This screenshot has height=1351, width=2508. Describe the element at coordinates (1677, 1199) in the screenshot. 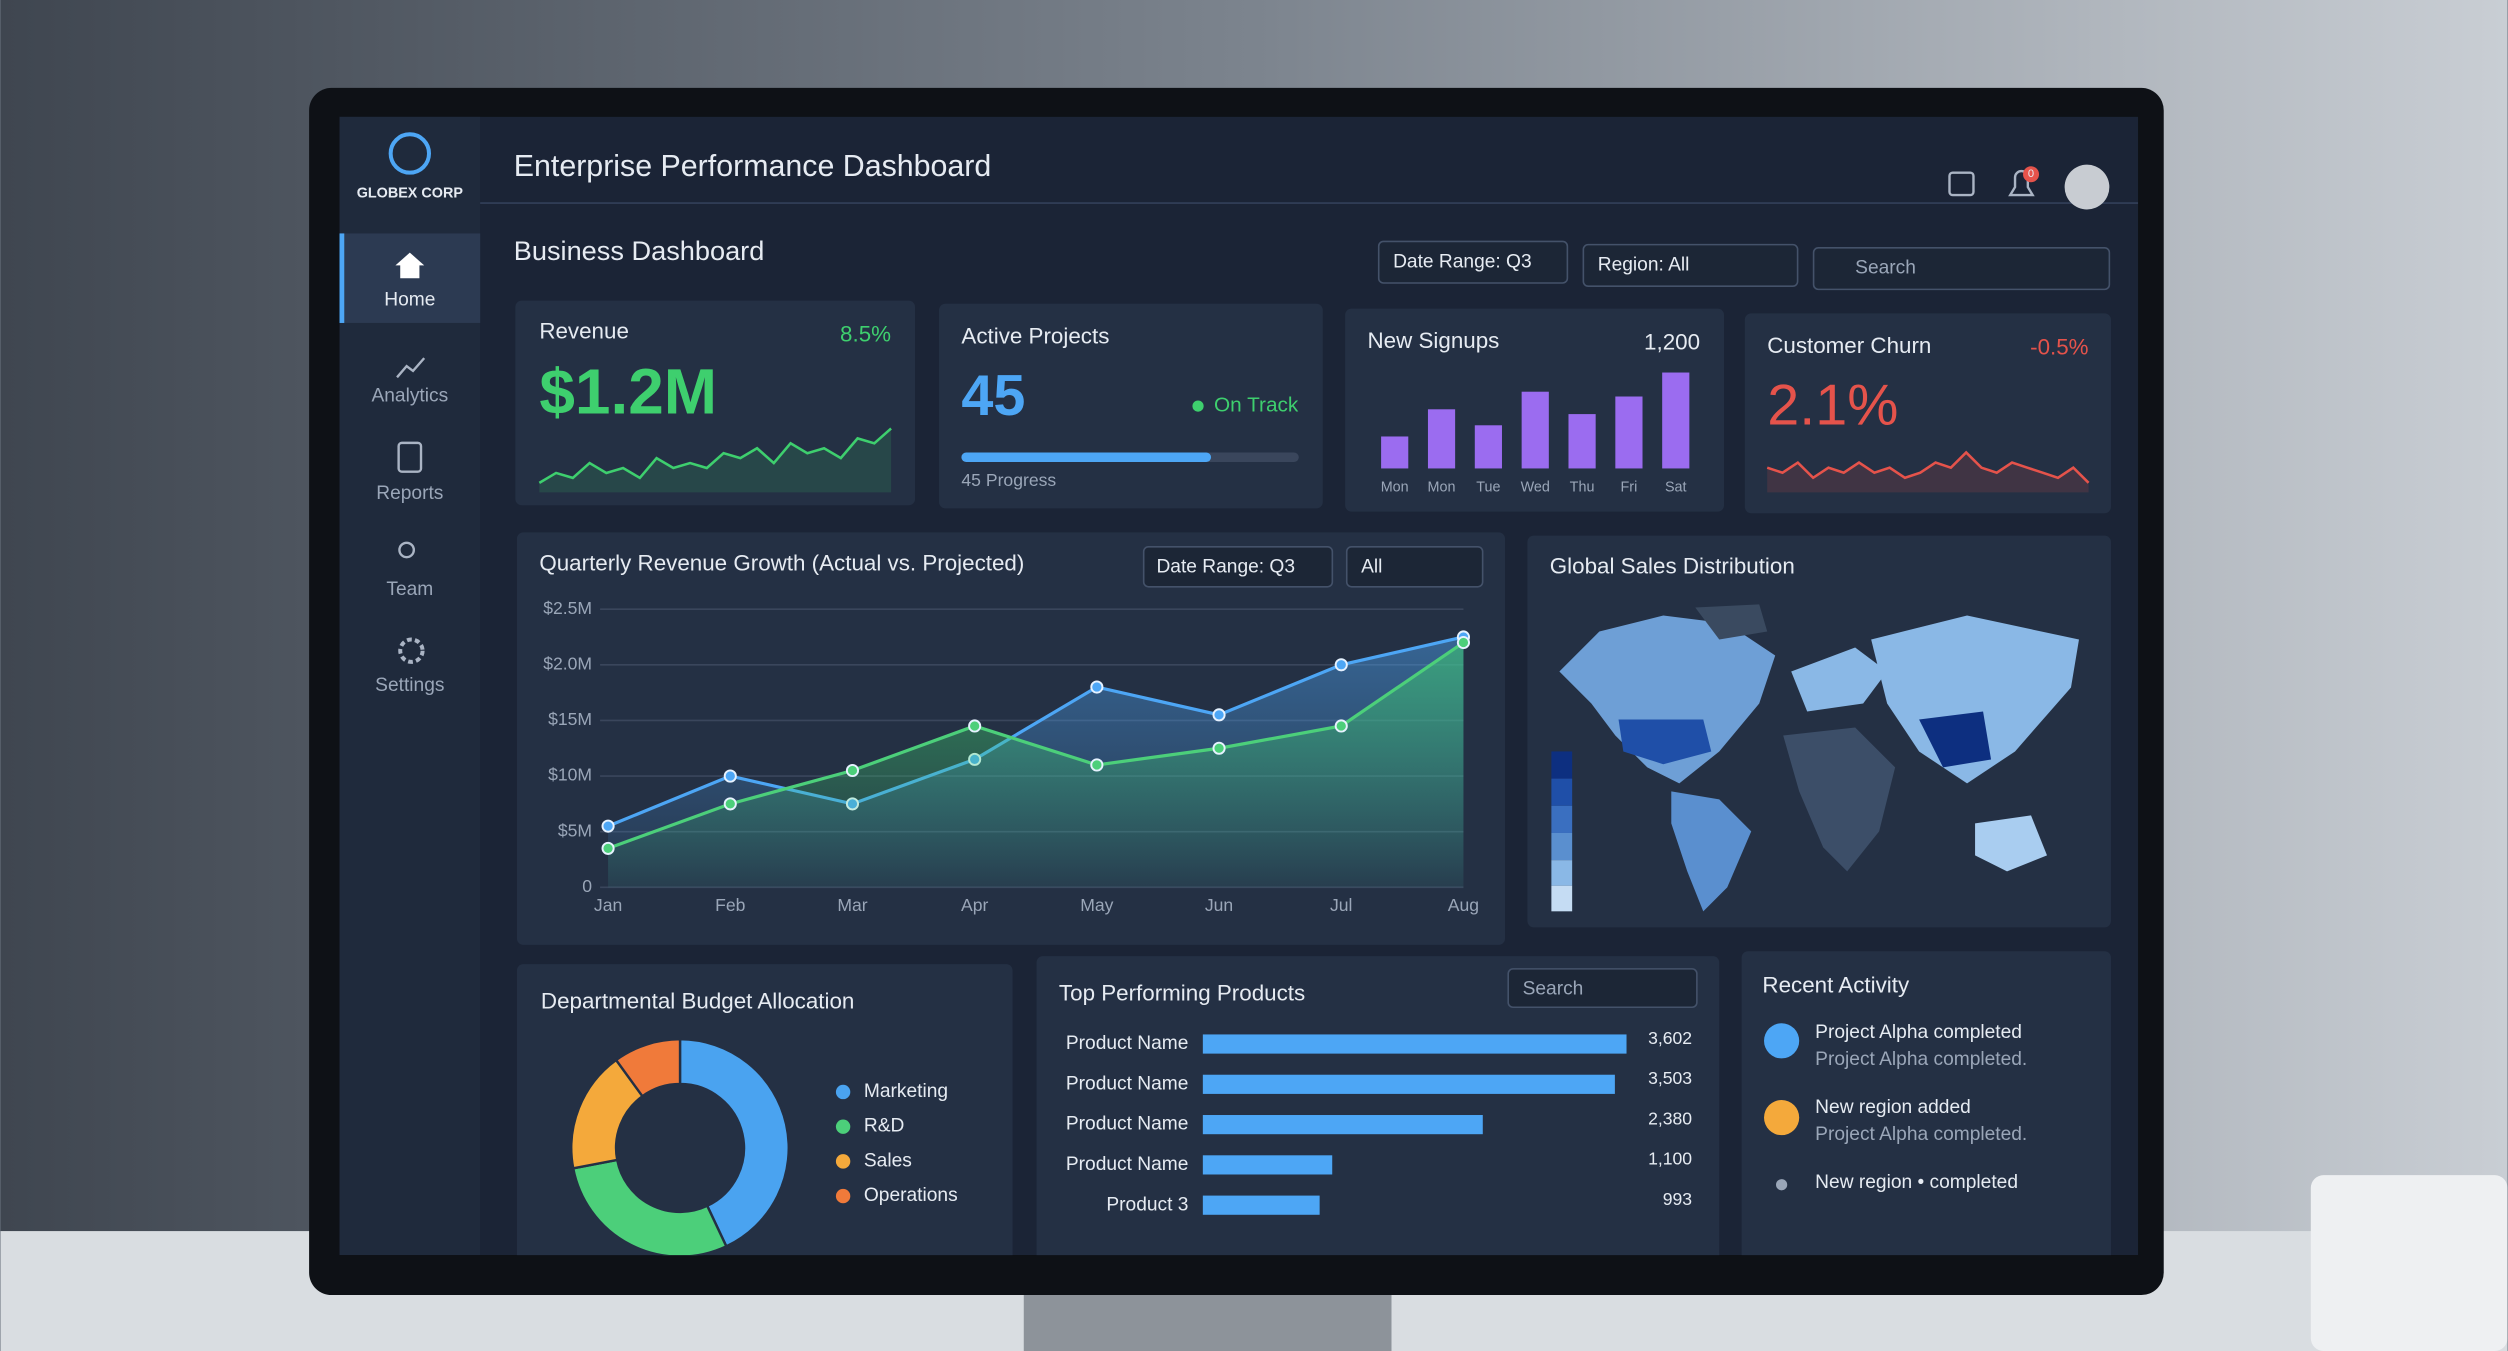

I see `value-label: 993` at that location.